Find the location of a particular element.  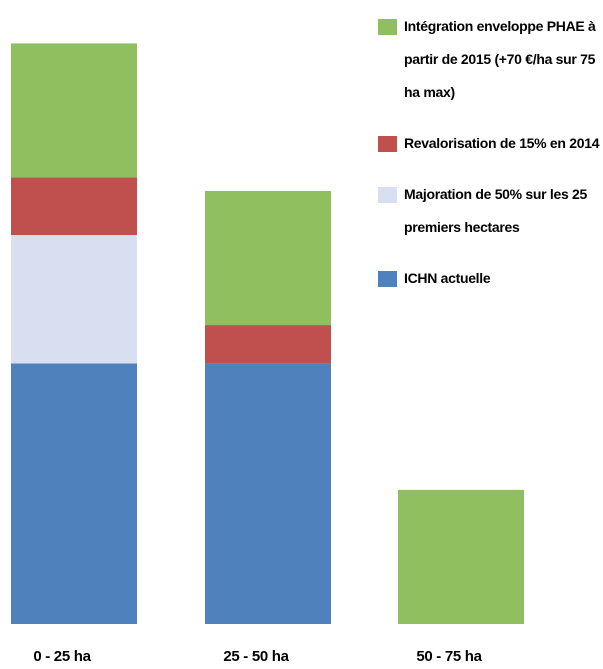

x-tick-label: 50 - 75 ha is located at coordinates (449, 656).